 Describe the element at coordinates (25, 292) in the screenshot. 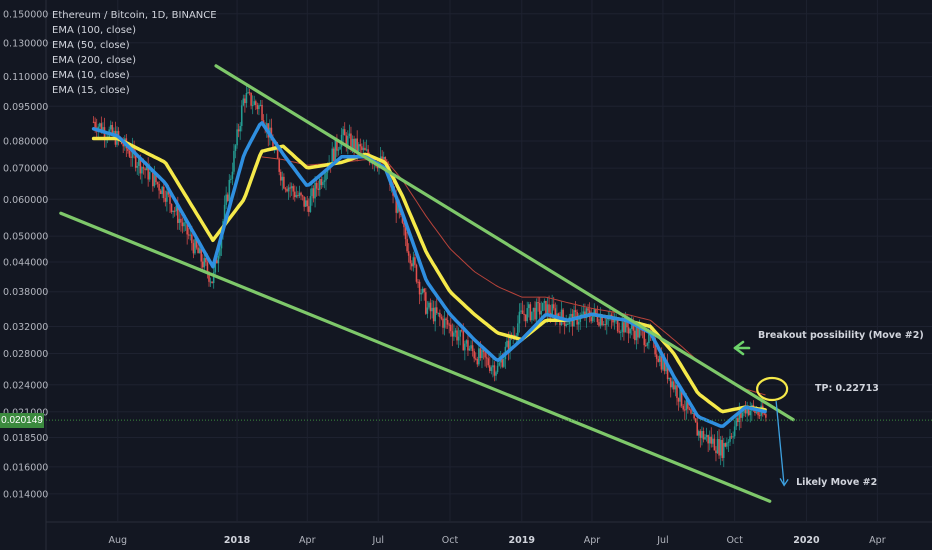

I see `y-tick-label: 0.038000` at that location.